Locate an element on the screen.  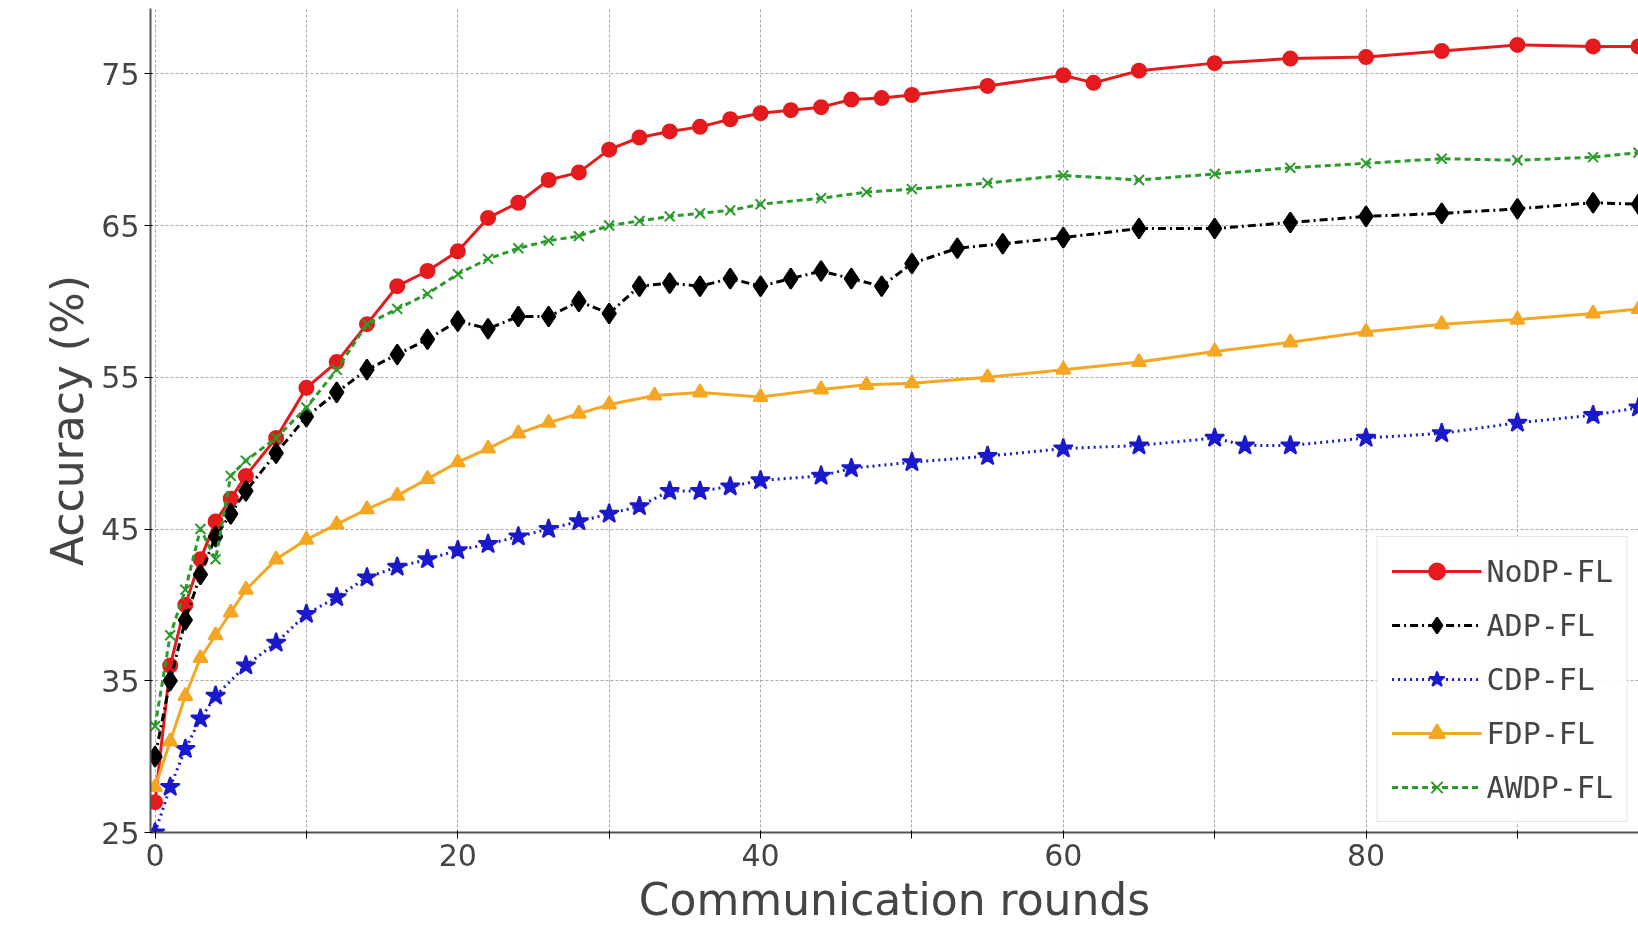
legend-label: FDP-FL is located at coordinates (1540, 733).